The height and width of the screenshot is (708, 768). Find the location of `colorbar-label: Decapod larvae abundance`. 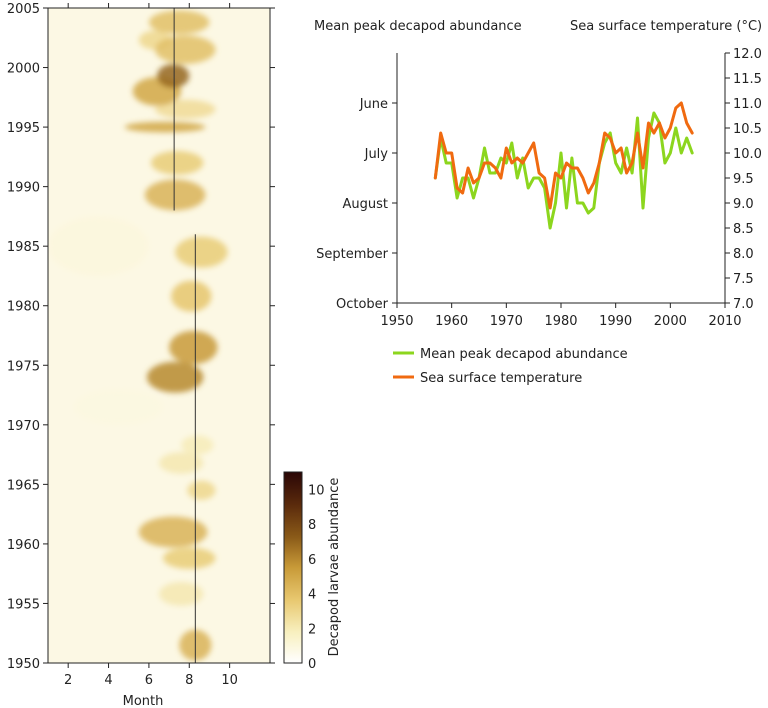

colorbar-label: Decapod larvae abundance is located at coordinates (334, 567).